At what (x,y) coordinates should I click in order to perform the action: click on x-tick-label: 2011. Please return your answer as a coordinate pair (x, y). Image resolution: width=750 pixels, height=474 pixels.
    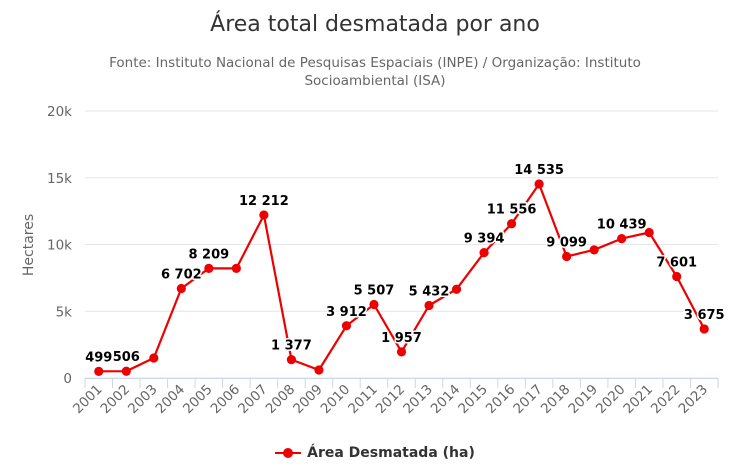
    Looking at the image, I should click on (363, 400).